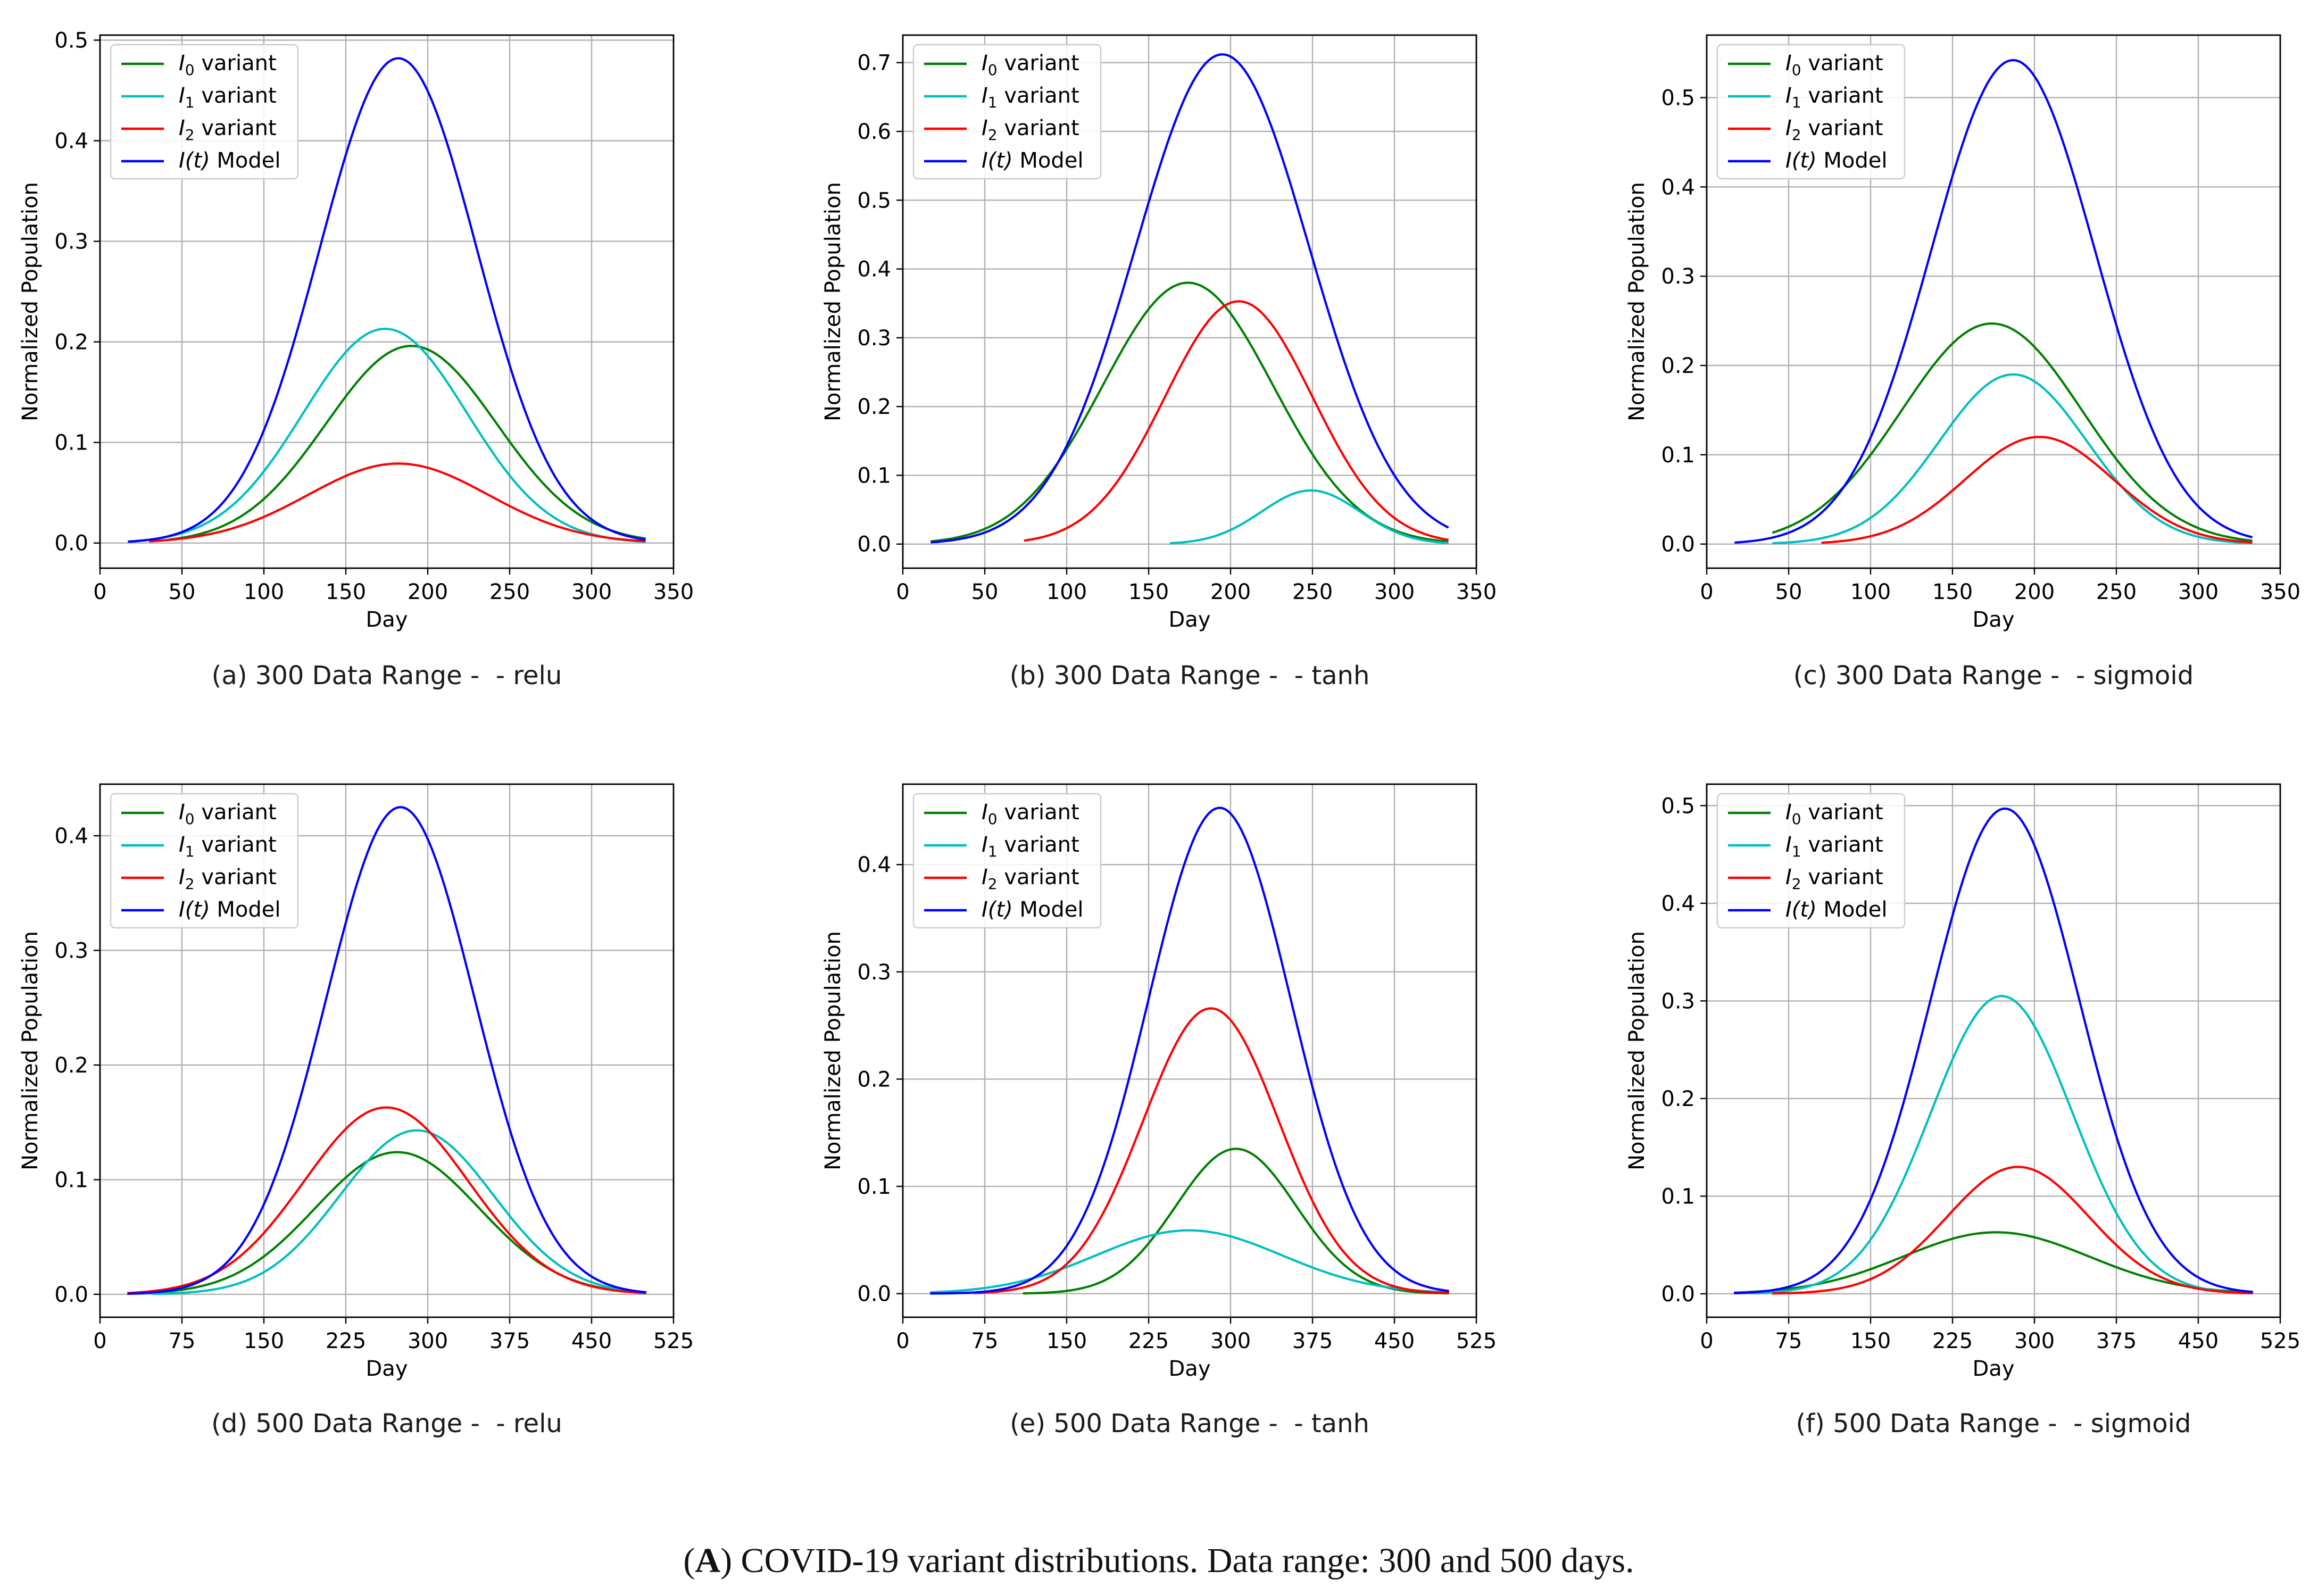  I want to click on y-tick-label: 0.6, so click(874, 132).